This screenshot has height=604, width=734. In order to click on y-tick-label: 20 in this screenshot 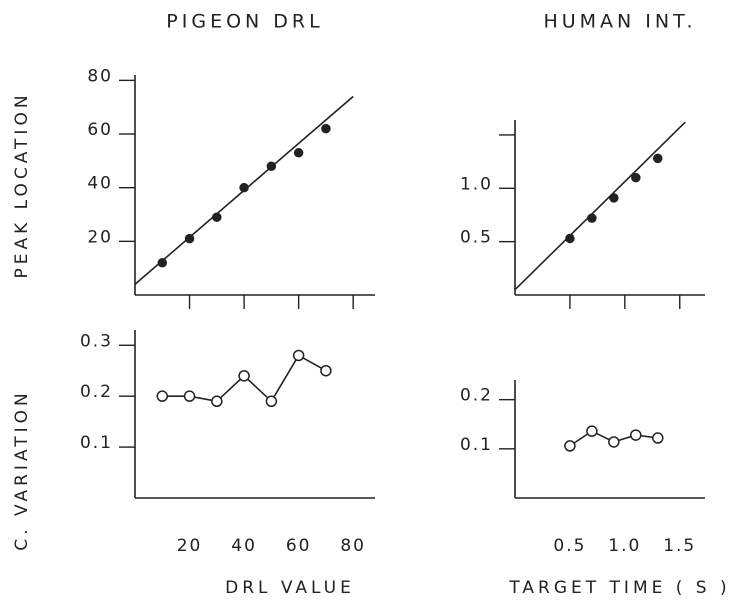, I will do `click(100, 237)`.